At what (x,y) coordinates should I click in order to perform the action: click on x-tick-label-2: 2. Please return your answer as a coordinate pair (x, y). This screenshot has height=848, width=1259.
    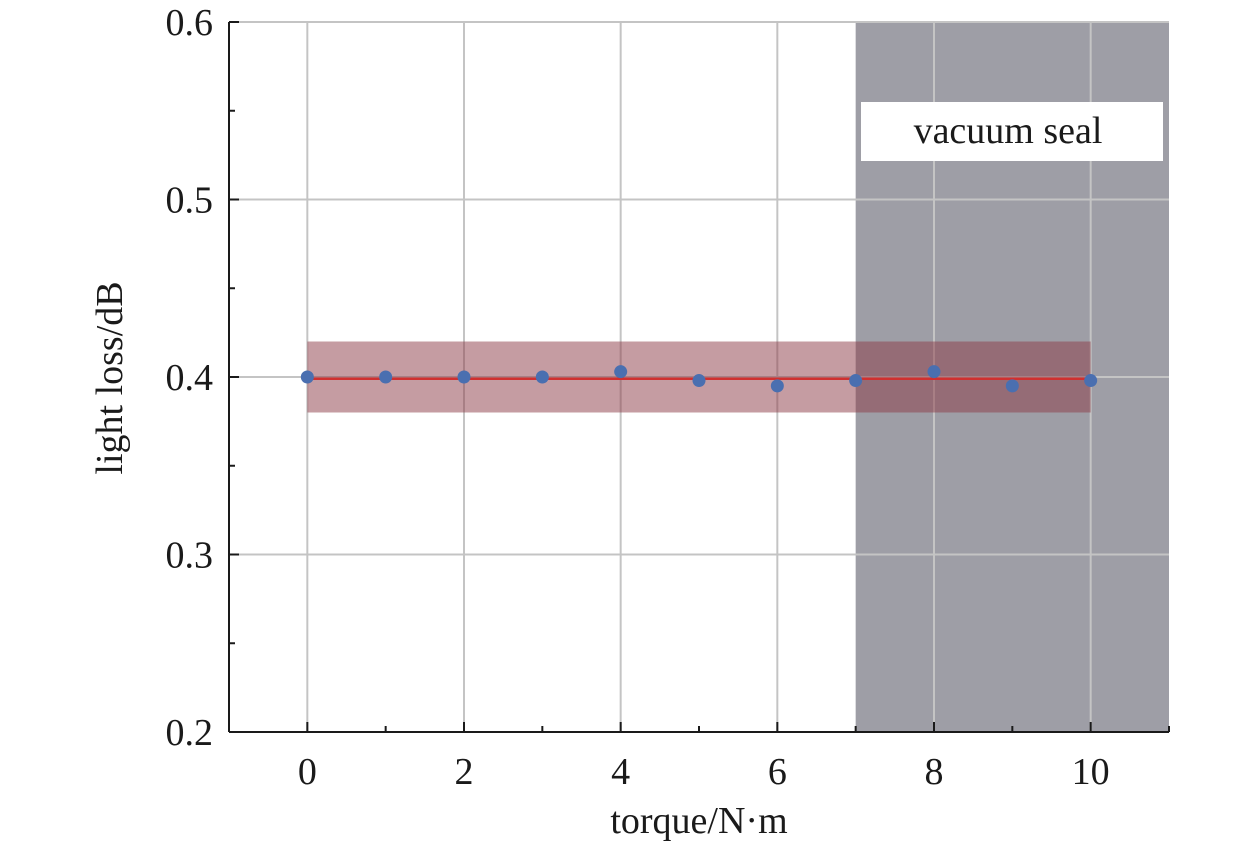
    Looking at the image, I should click on (464, 772).